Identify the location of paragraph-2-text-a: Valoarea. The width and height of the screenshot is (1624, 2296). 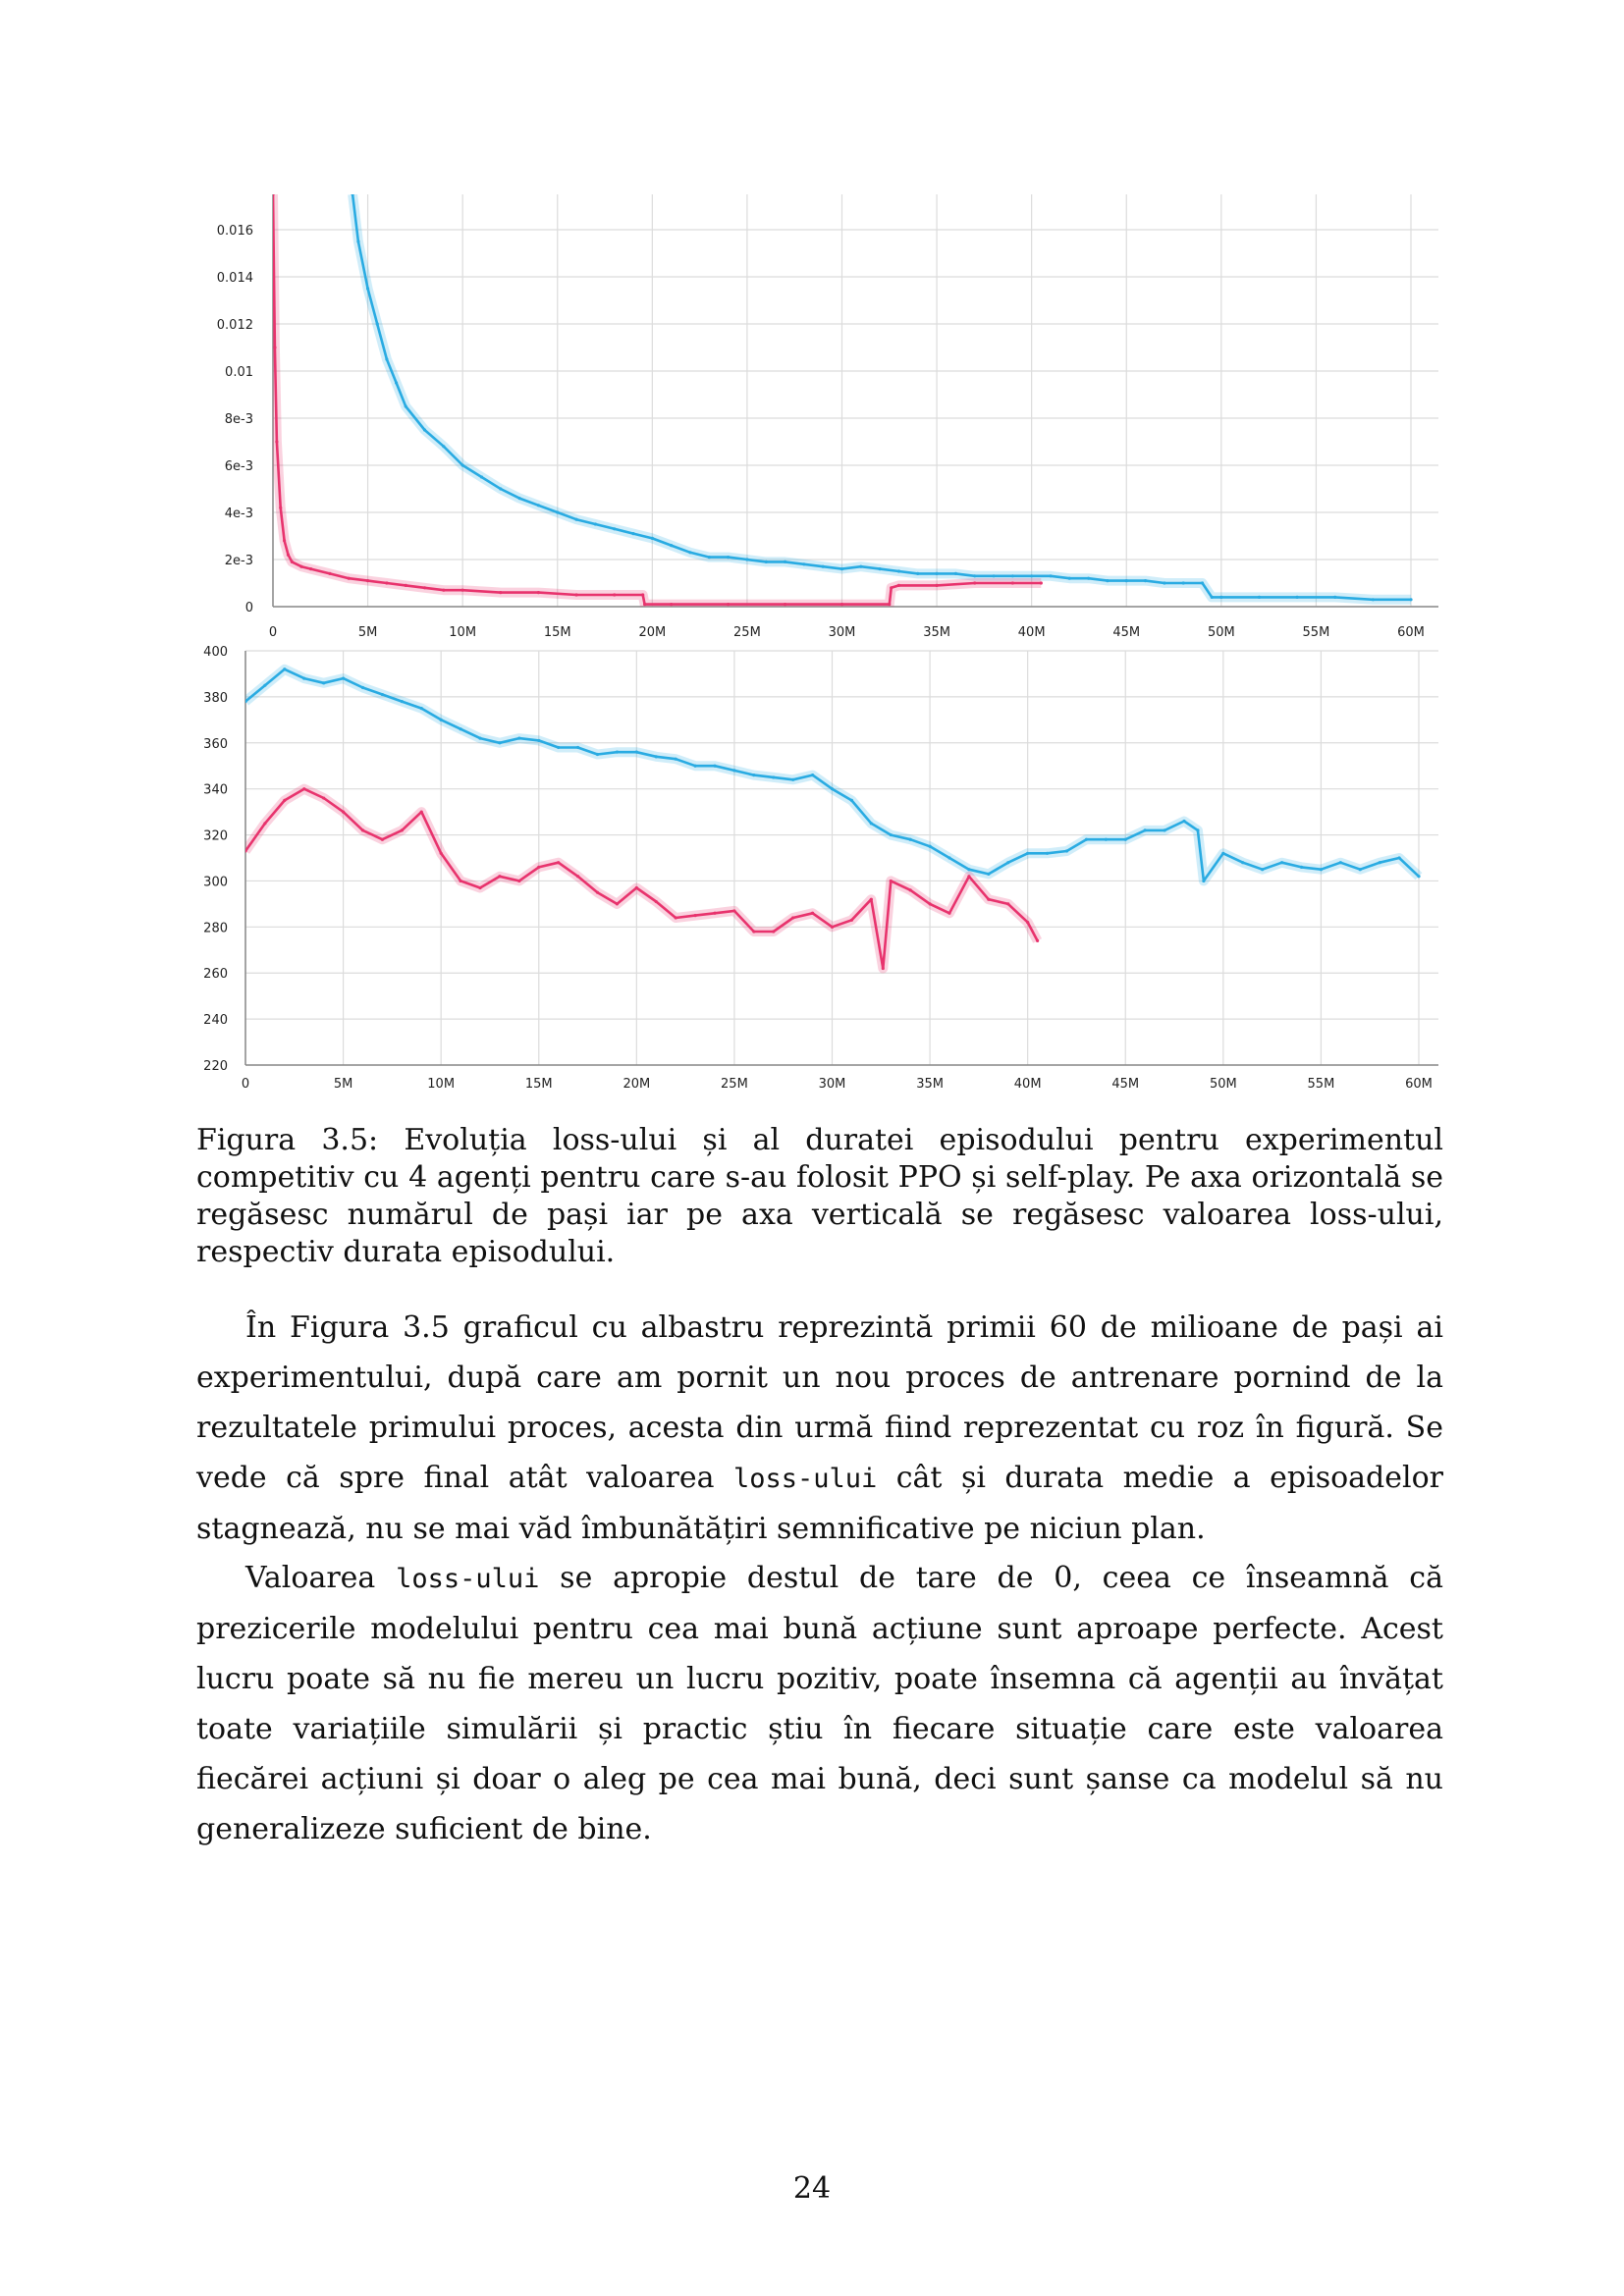
(321, 1578).